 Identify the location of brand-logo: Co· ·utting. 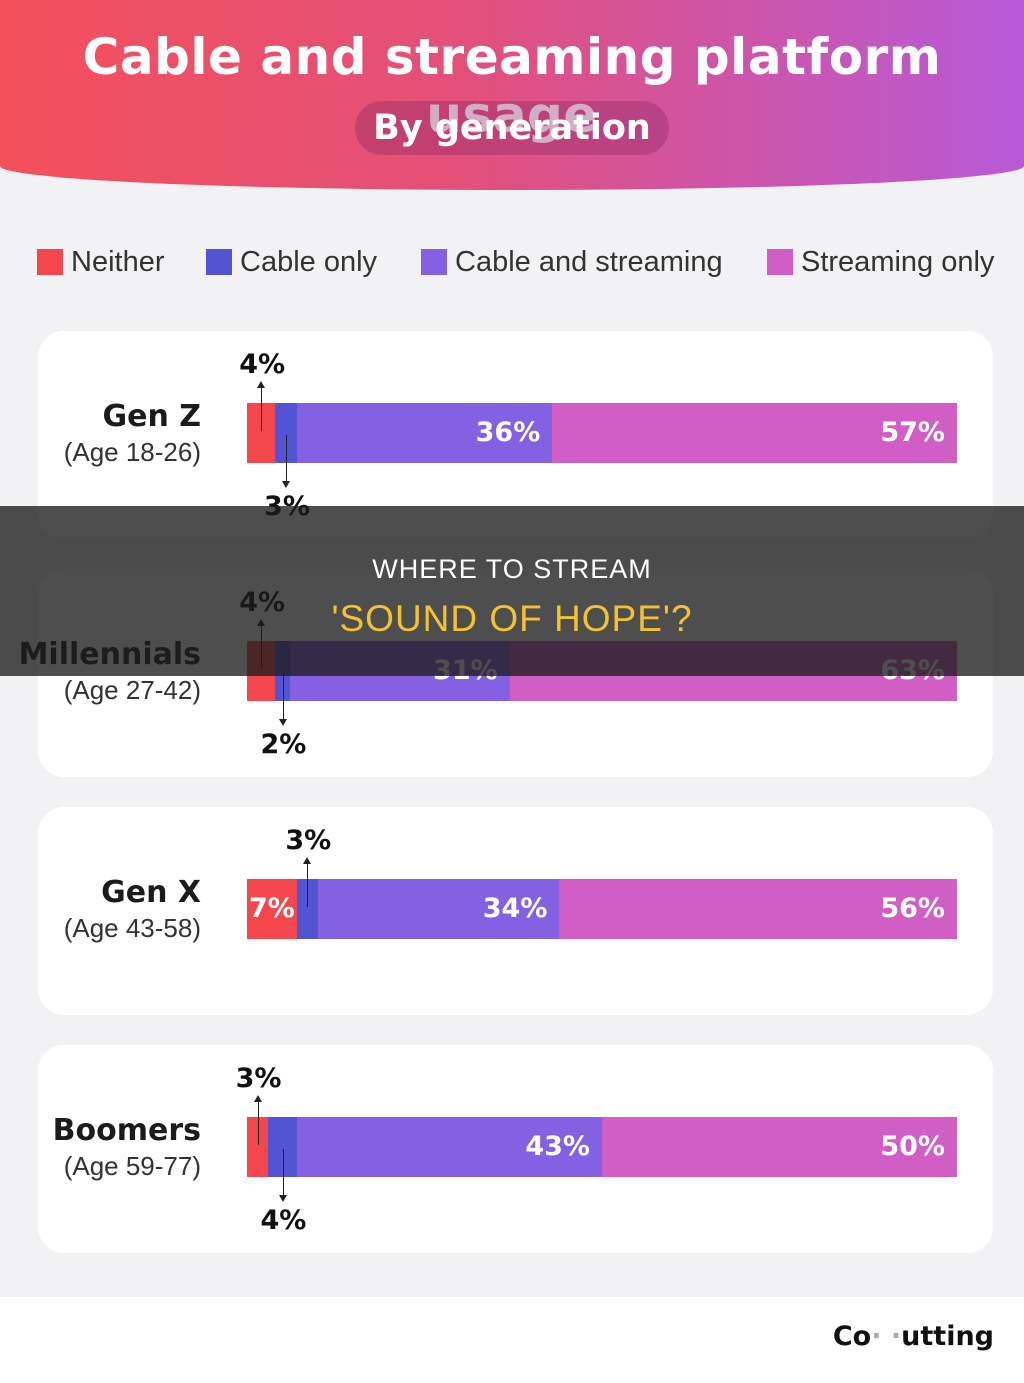
(913, 1336).